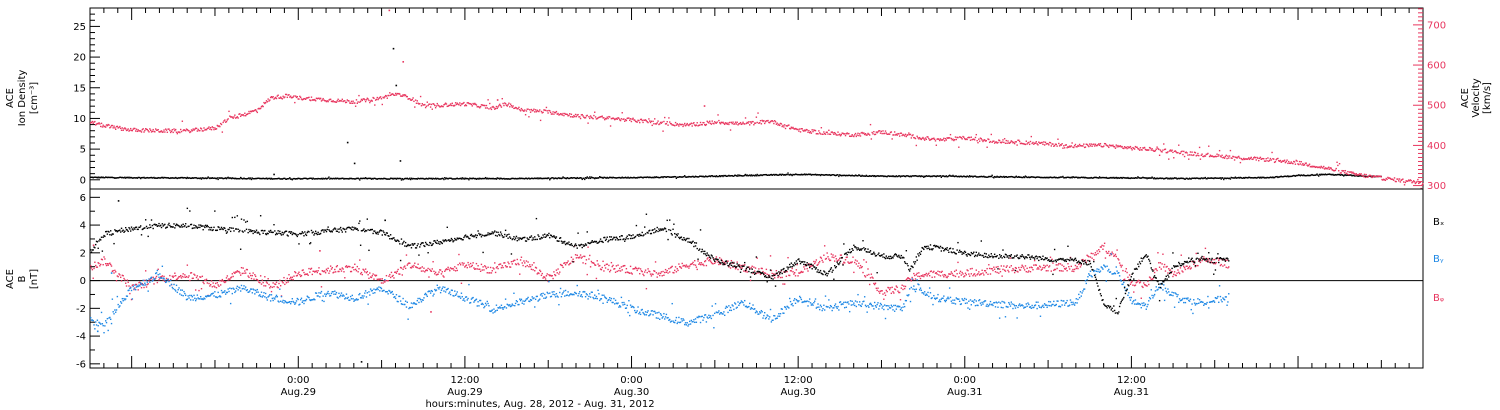 This screenshot has width=1500, height=410. Describe the element at coordinates (1436, 66) in the screenshot. I see `velocity-tick-label: 600` at that location.